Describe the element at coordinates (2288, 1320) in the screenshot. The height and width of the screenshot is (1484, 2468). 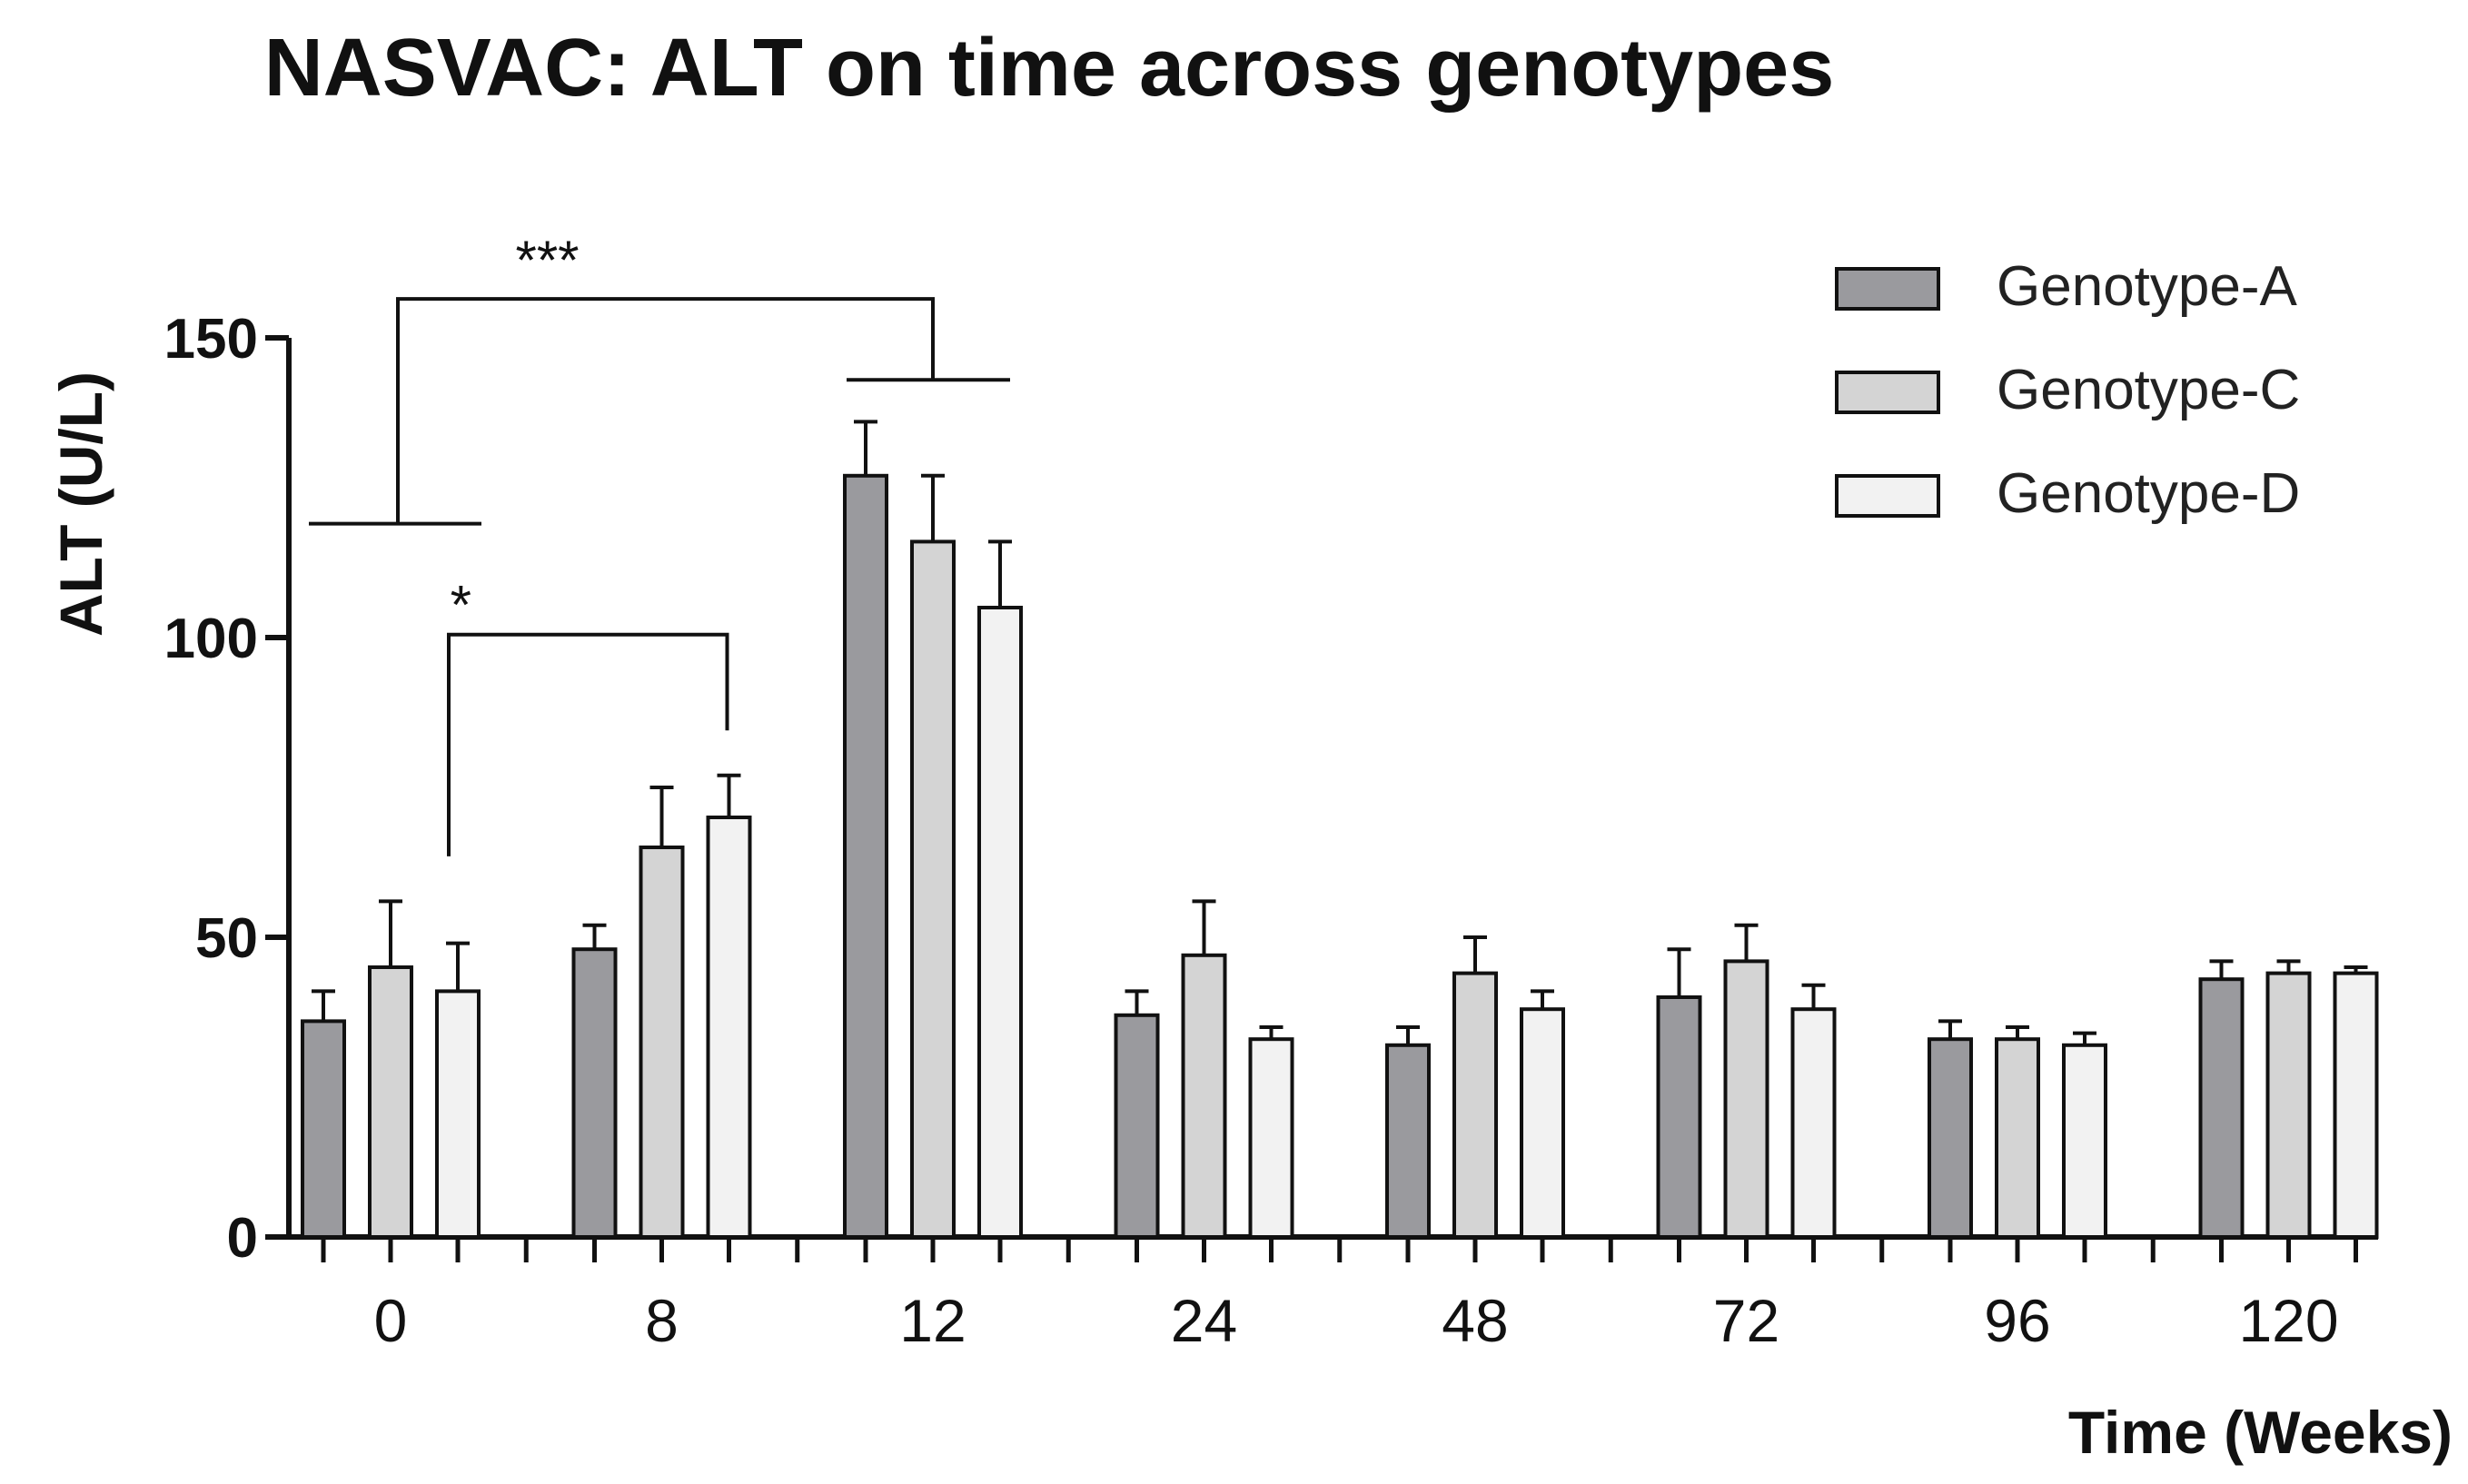
I see `x-tick-label-120: 120` at that location.